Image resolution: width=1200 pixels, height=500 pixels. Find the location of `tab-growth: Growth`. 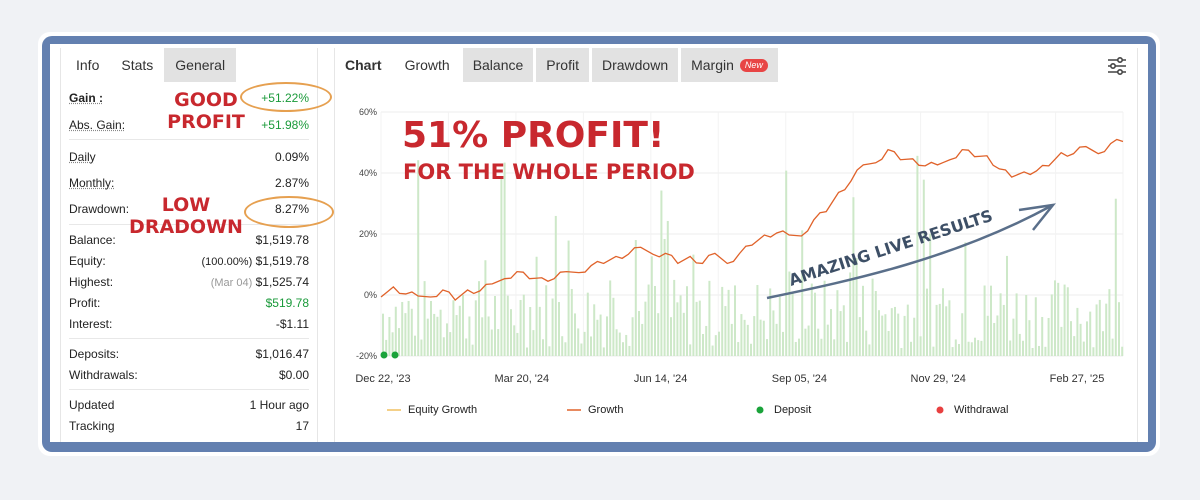

tab-growth: Growth is located at coordinates (427, 65).